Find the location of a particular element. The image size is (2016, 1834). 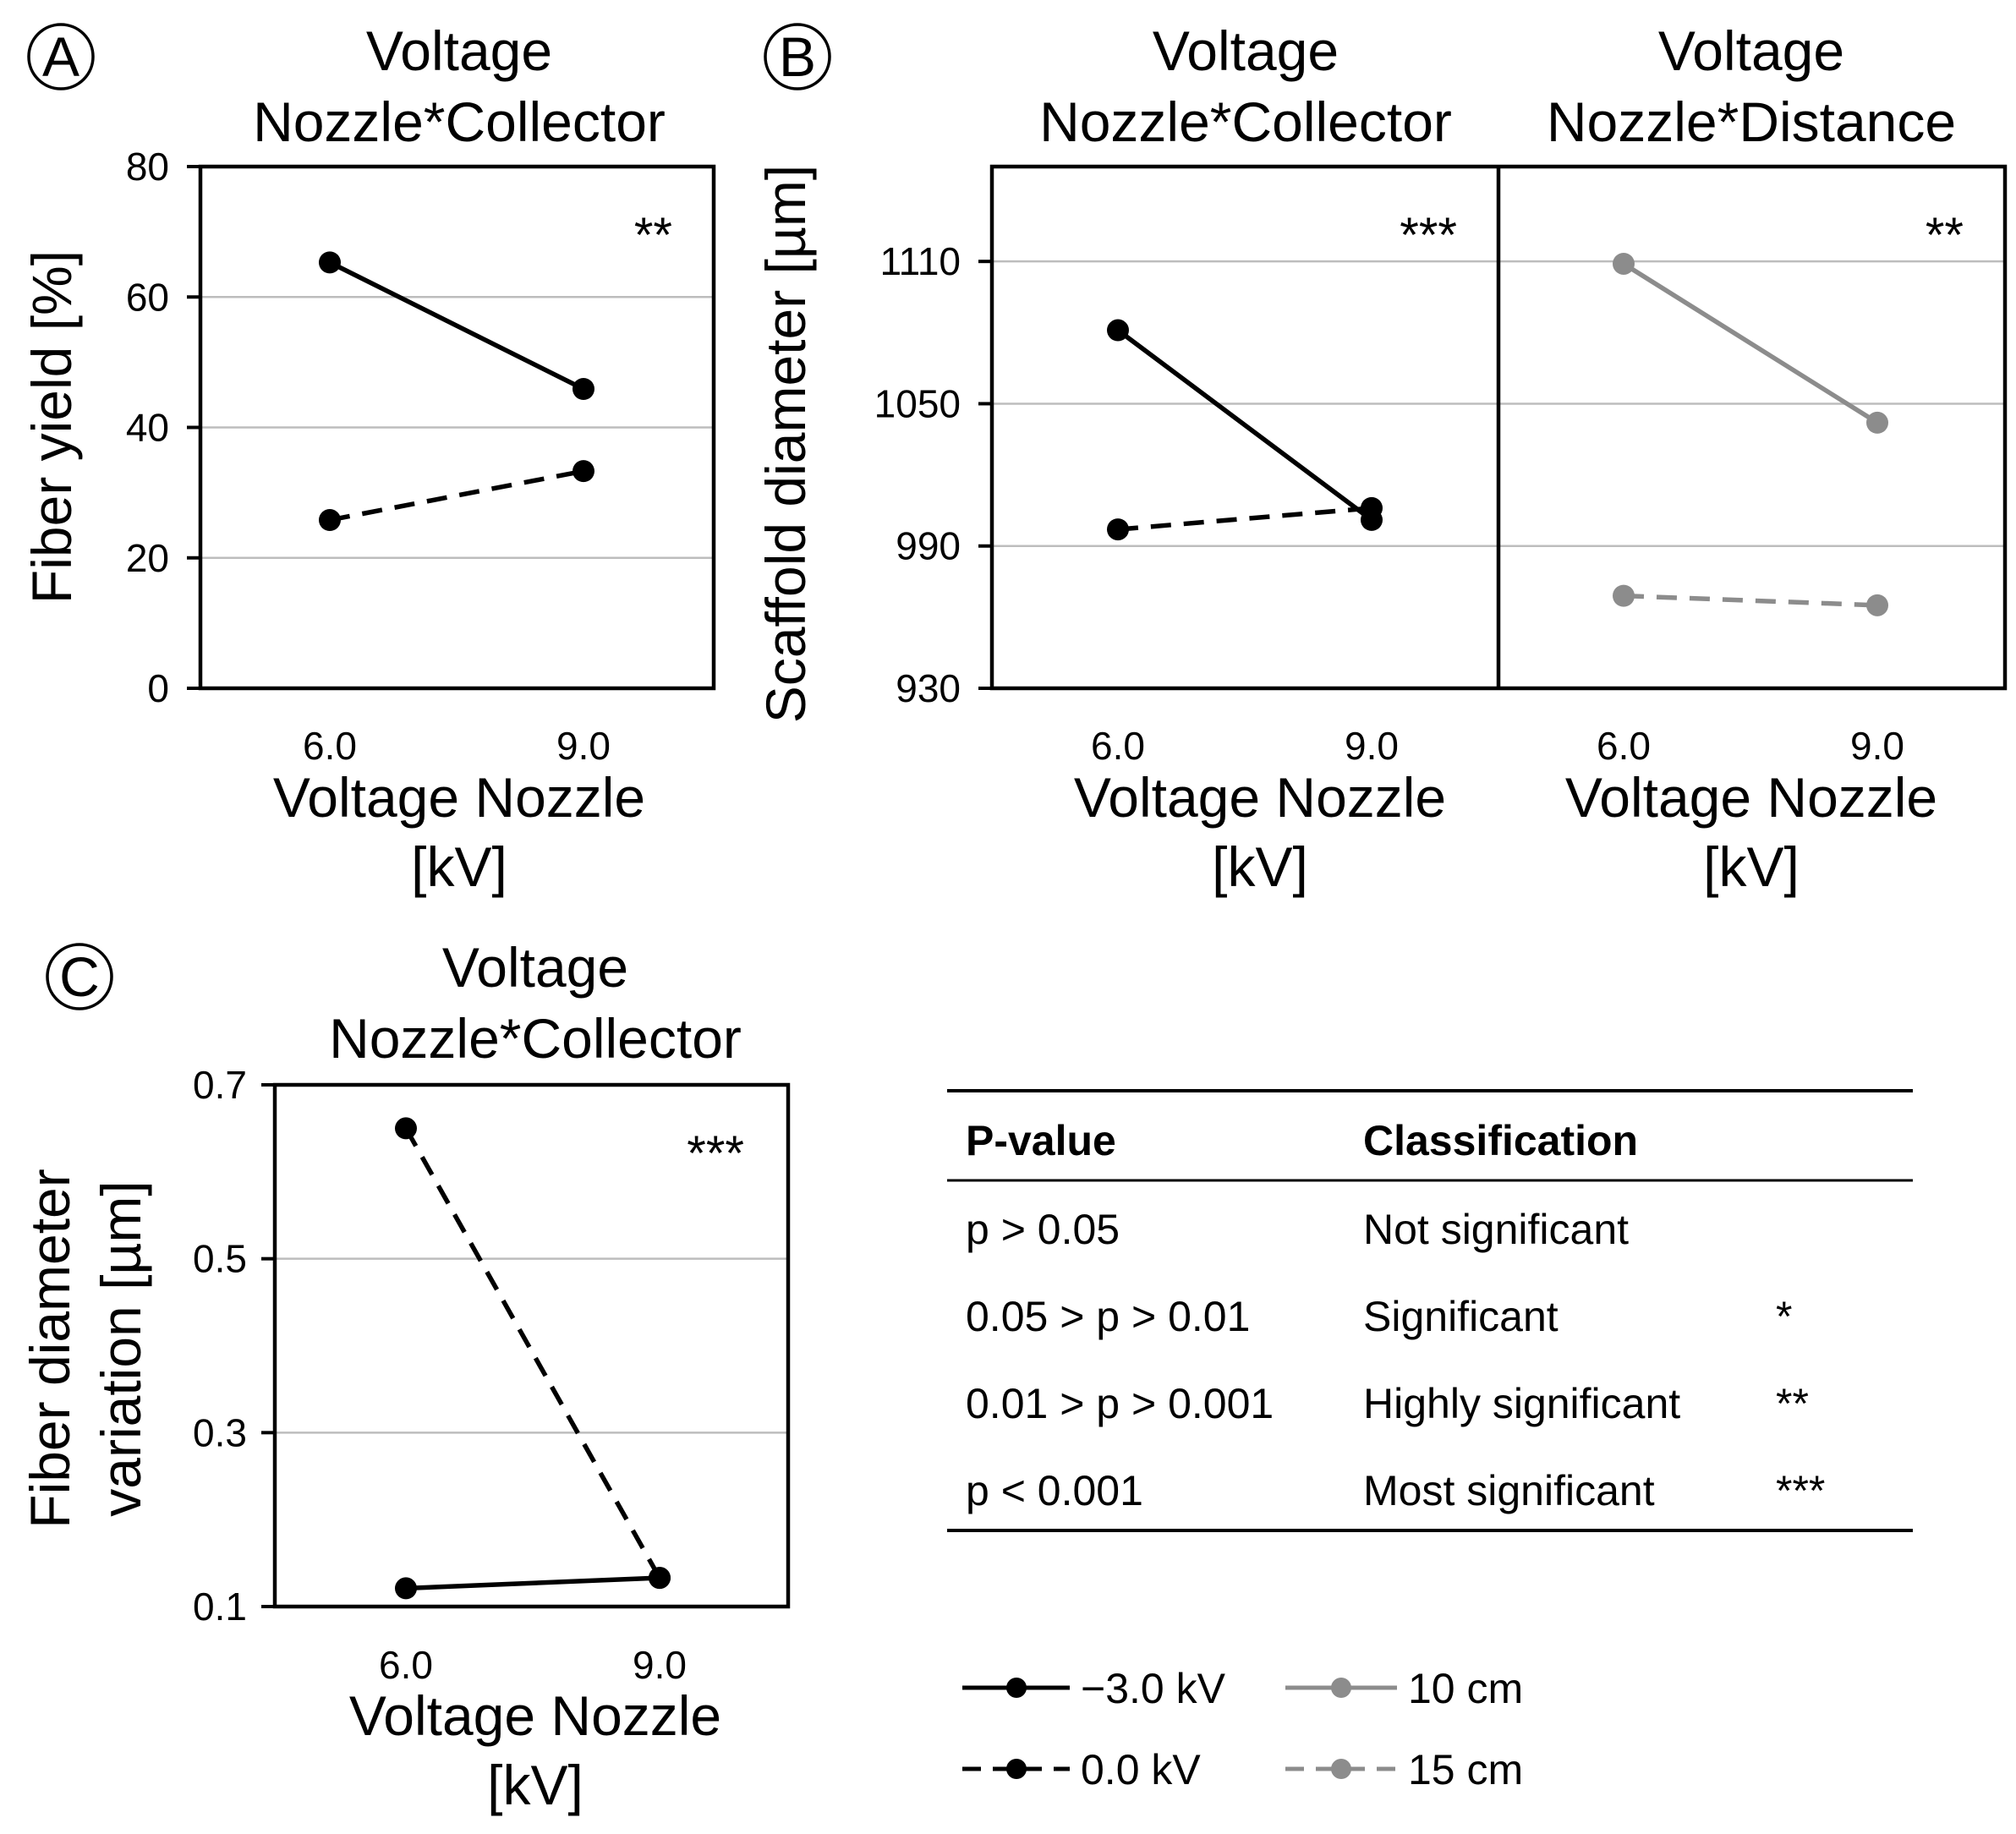

panel-b-badge-circle is located at coordinates (797, 57).